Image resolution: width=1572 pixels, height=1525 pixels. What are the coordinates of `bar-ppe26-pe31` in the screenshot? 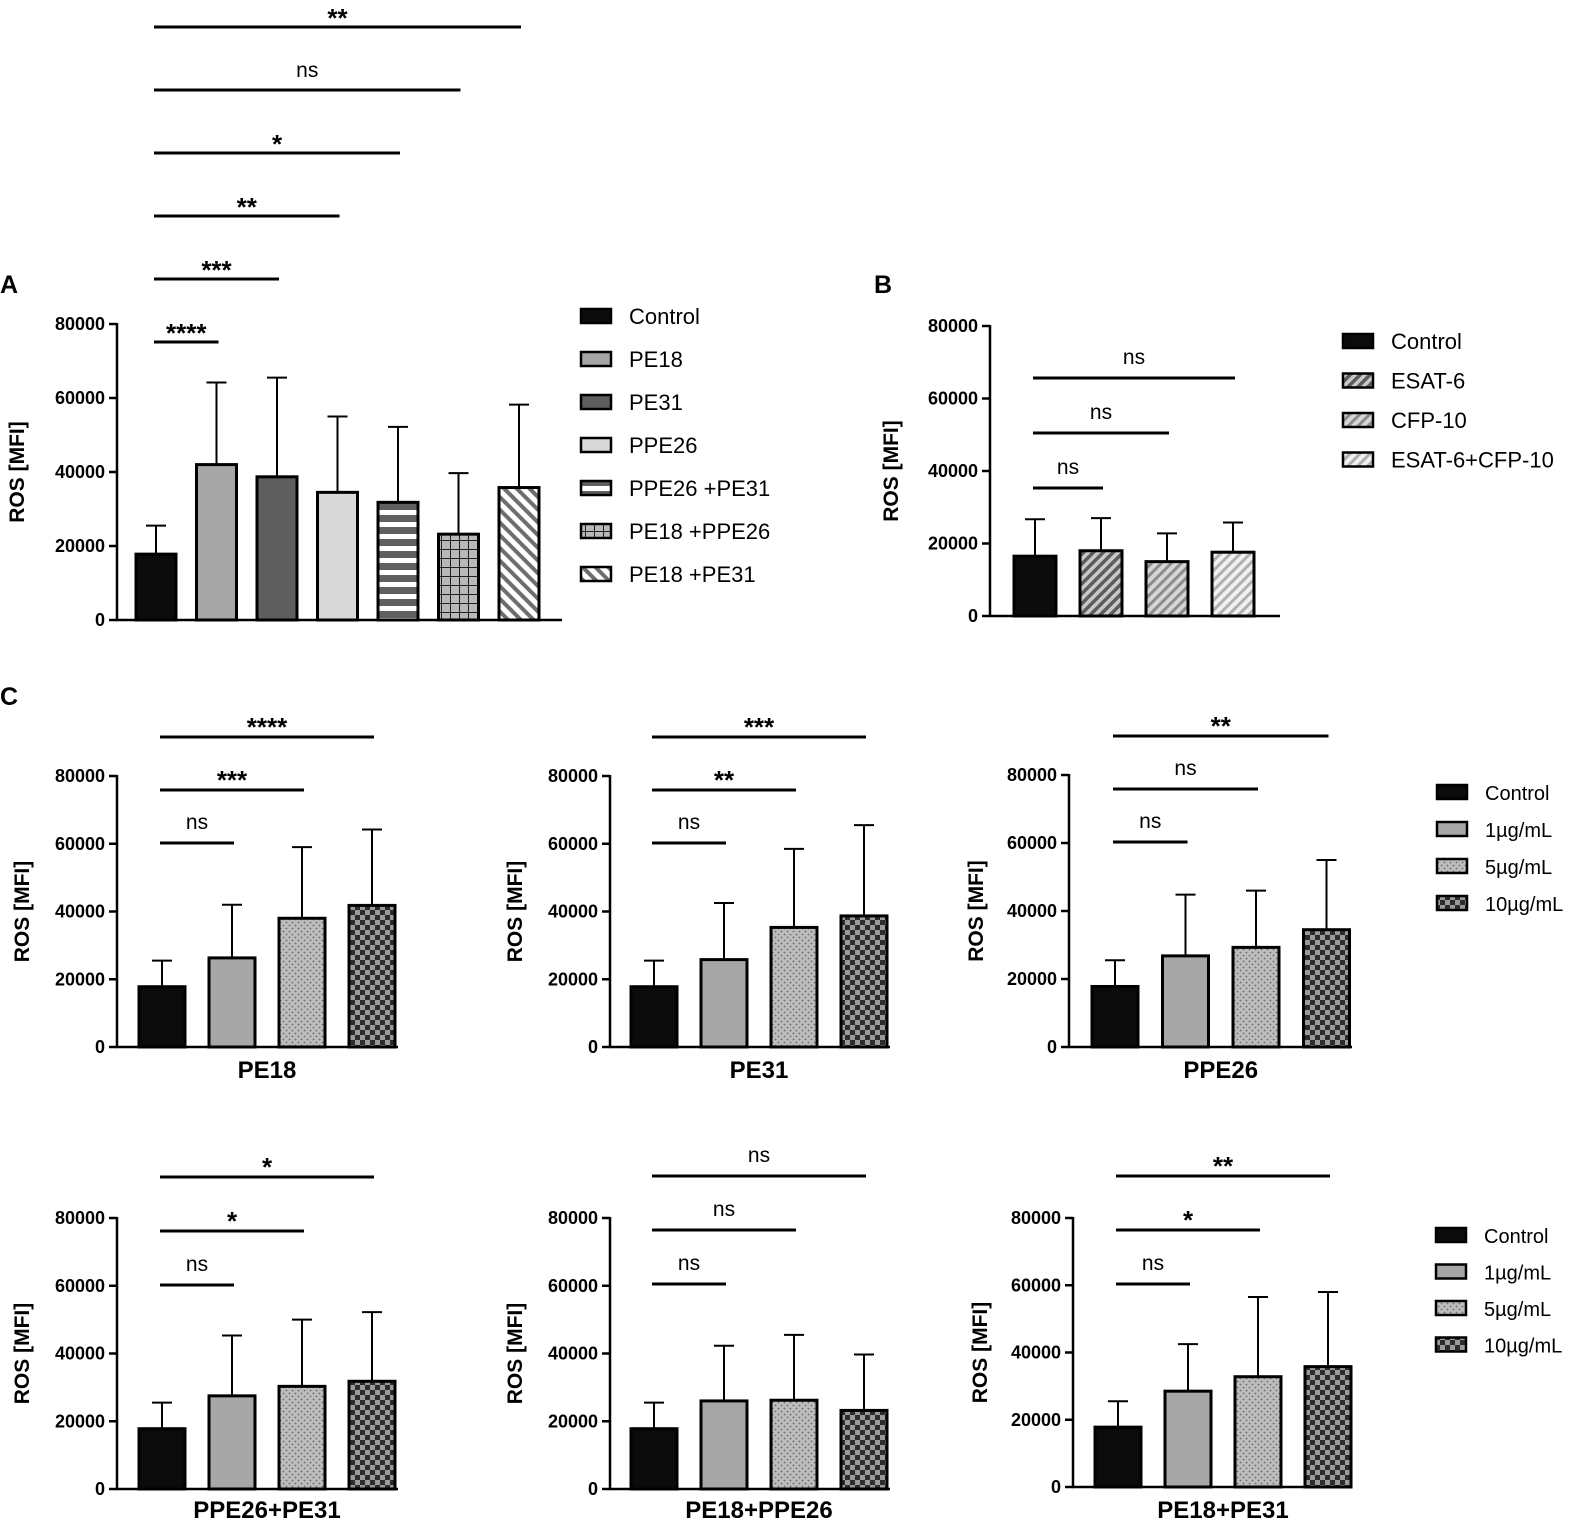 It's located at (398, 523).